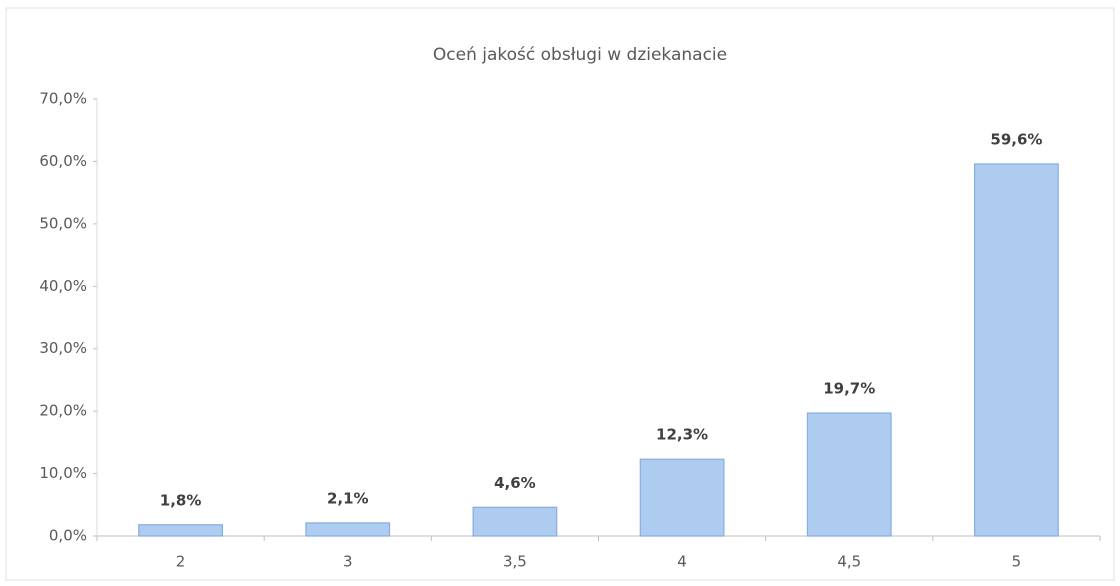 The height and width of the screenshot is (586, 1120). I want to click on x-tick-label: 5, so click(1017, 562).